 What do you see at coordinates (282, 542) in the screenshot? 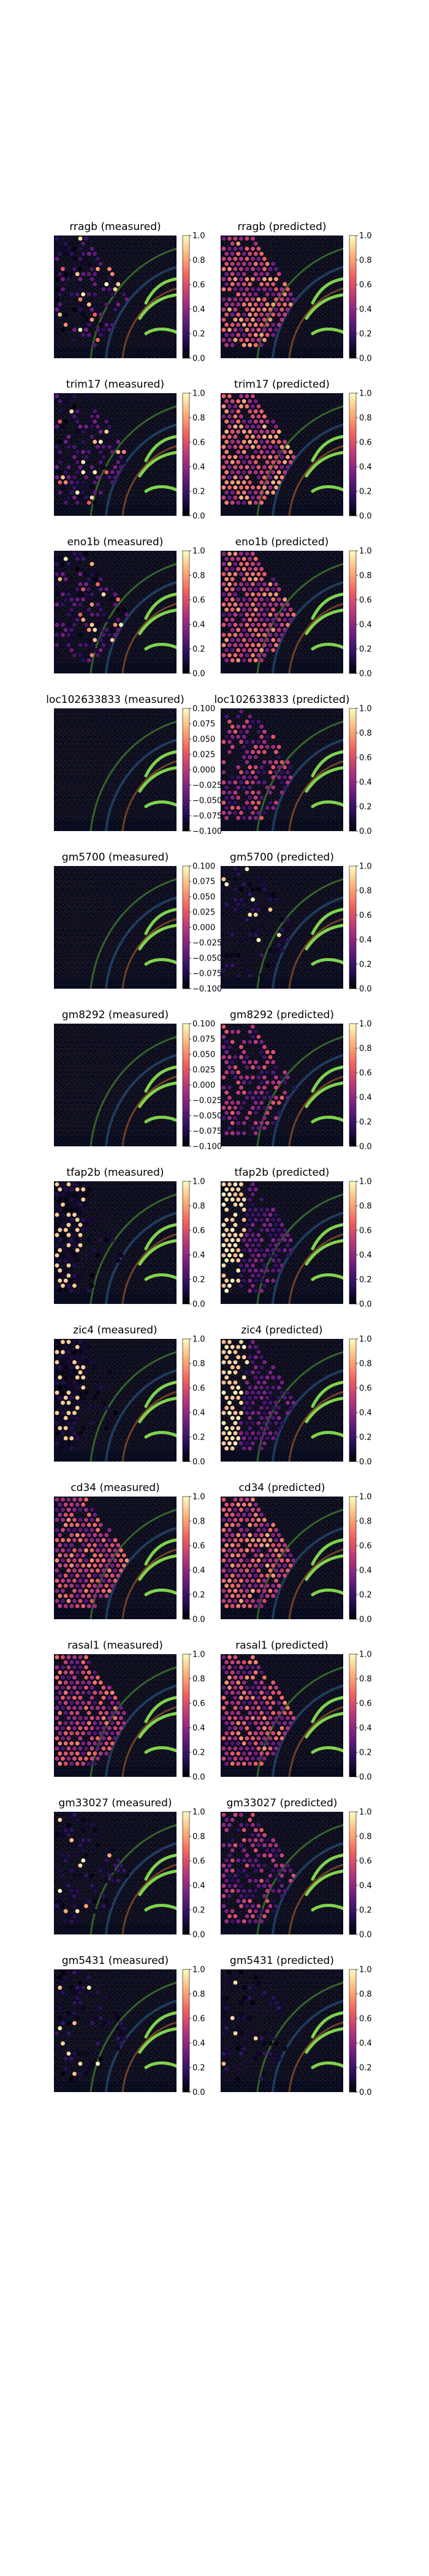
I see `panel-title: eno1b (predicted)` at bounding box center [282, 542].